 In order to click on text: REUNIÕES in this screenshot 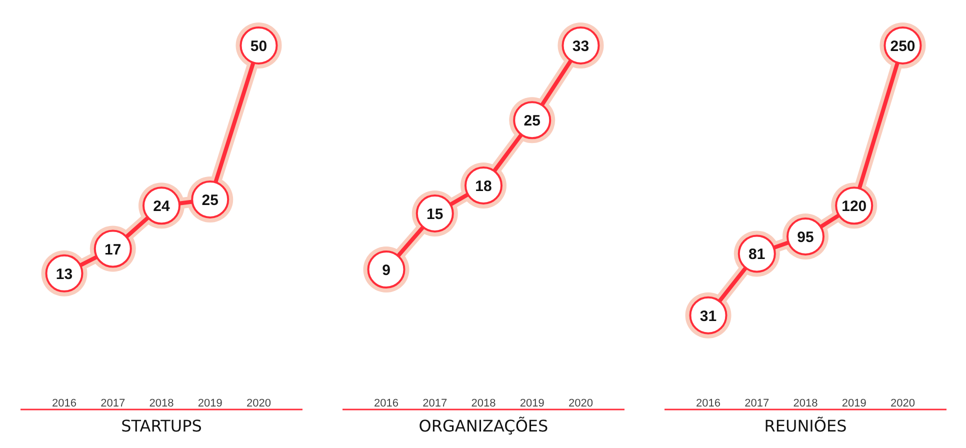, I will do `click(805, 426)`.